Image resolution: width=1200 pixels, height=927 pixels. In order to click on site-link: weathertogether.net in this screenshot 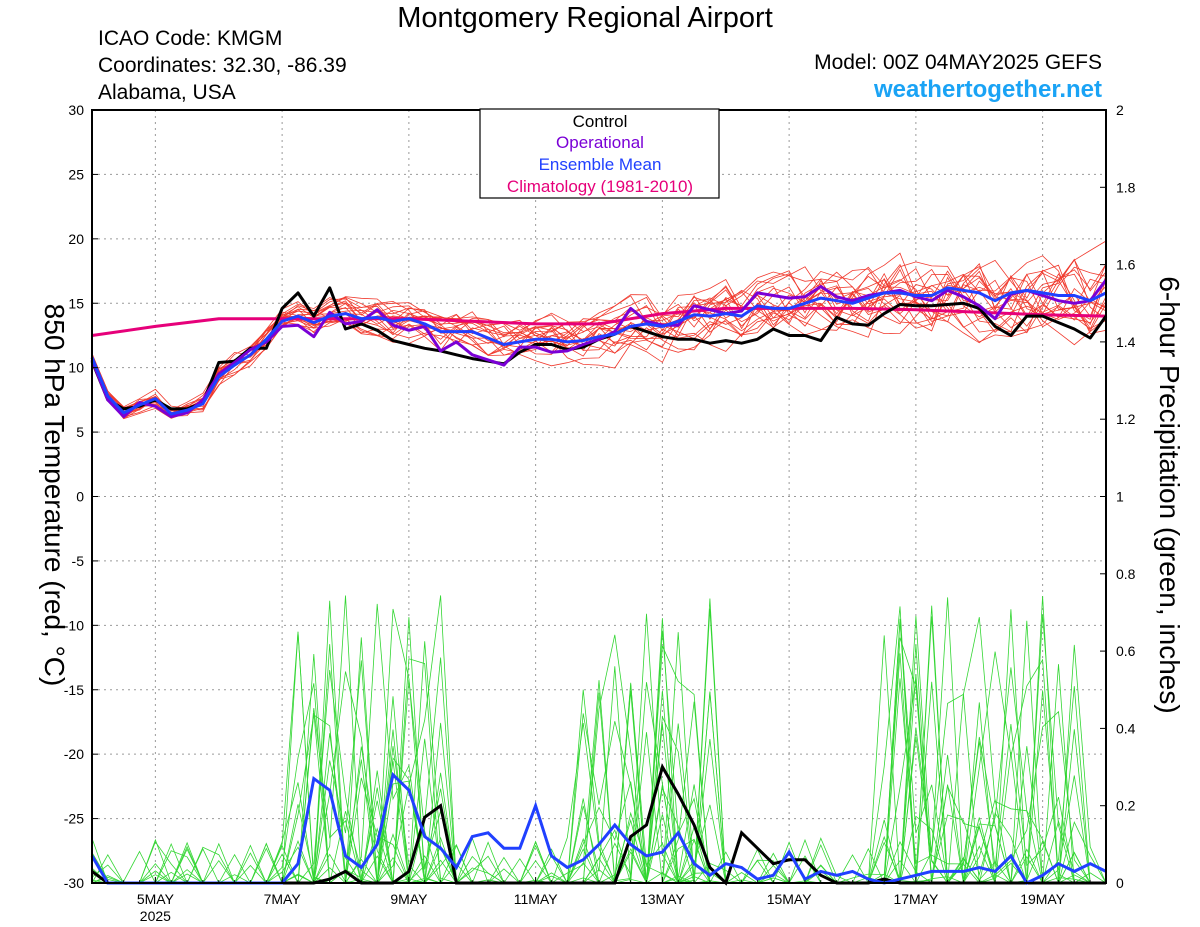, I will do `click(987, 89)`.